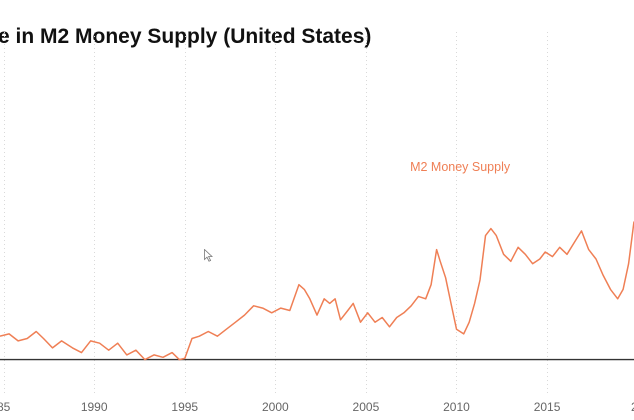 Image resolution: width=634 pixels, height=420 pixels. I want to click on x-tick-label-2010: 2010, so click(456, 407).